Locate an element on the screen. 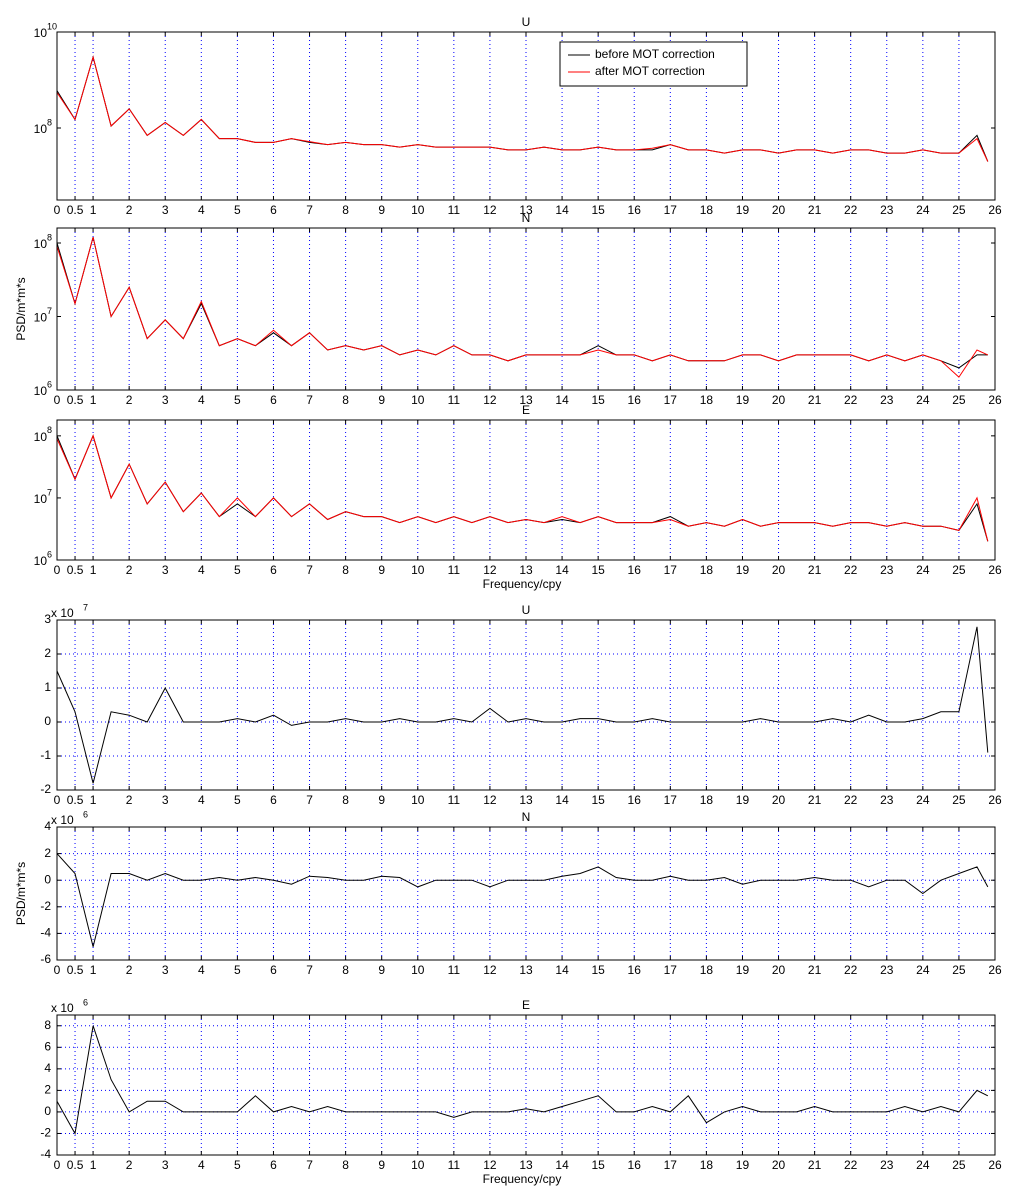  plot-area is located at coordinates (526, 893).